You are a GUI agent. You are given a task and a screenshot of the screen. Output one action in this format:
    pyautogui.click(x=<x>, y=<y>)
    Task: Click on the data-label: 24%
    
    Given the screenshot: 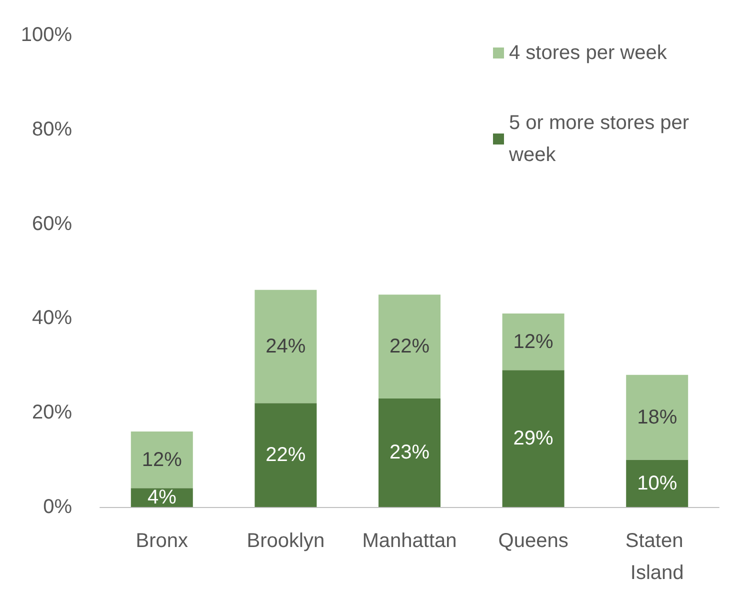 What is the action you would take?
    pyautogui.click(x=286, y=347)
    